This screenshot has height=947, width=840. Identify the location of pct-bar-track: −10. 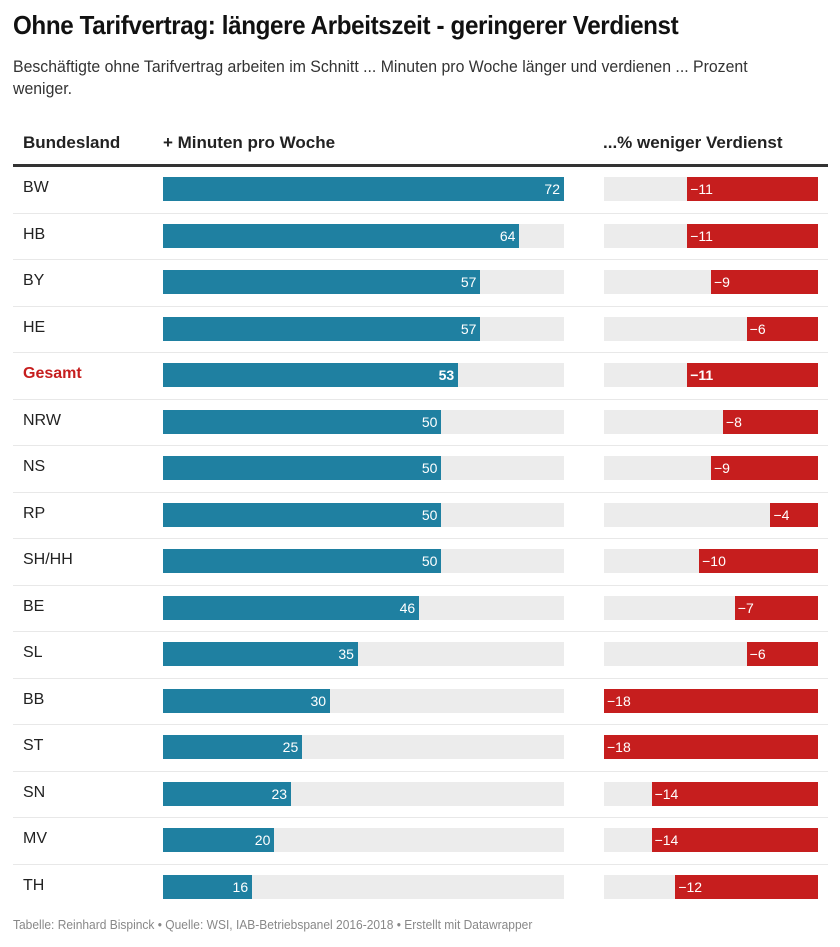
(711, 561).